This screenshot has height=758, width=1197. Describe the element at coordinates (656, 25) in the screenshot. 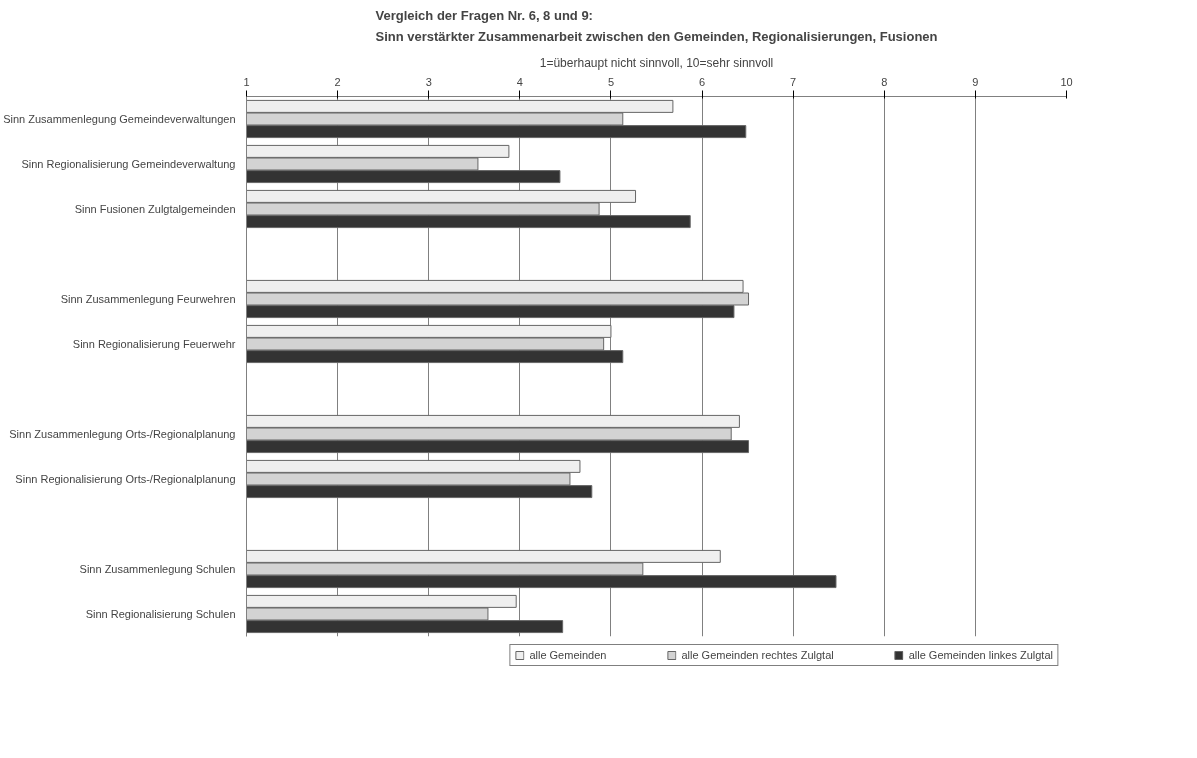

I see `chart-title: Vergleich der Fragen Nr. 6, 8 und 9: Sinn verstärkter Zusammenarbeit zwischen den Gemeinden, Regionalisierungen, Fusionen` at that location.